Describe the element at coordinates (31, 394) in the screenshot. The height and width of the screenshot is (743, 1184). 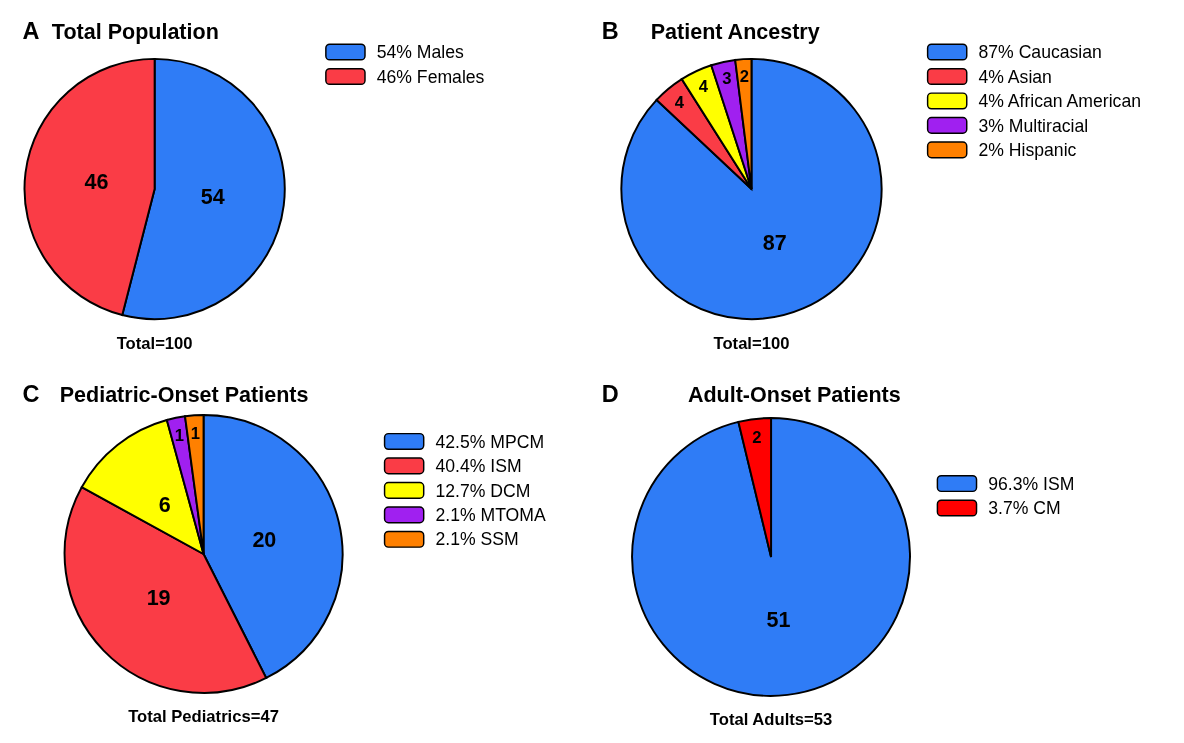
I see `text: C` at that location.